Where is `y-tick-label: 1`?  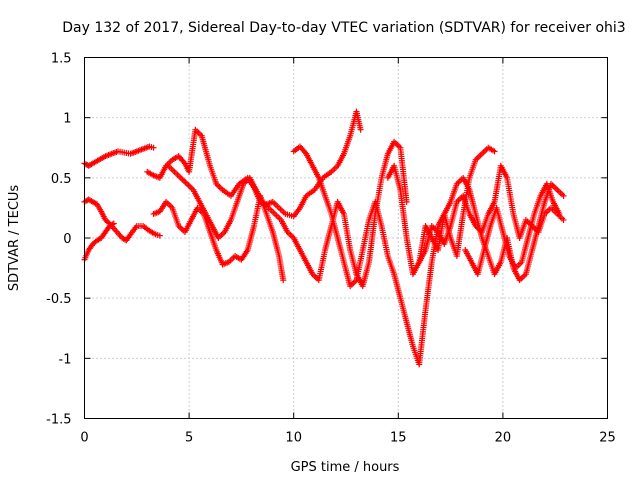
y-tick-label: 1 is located at coordinates (67, 119).